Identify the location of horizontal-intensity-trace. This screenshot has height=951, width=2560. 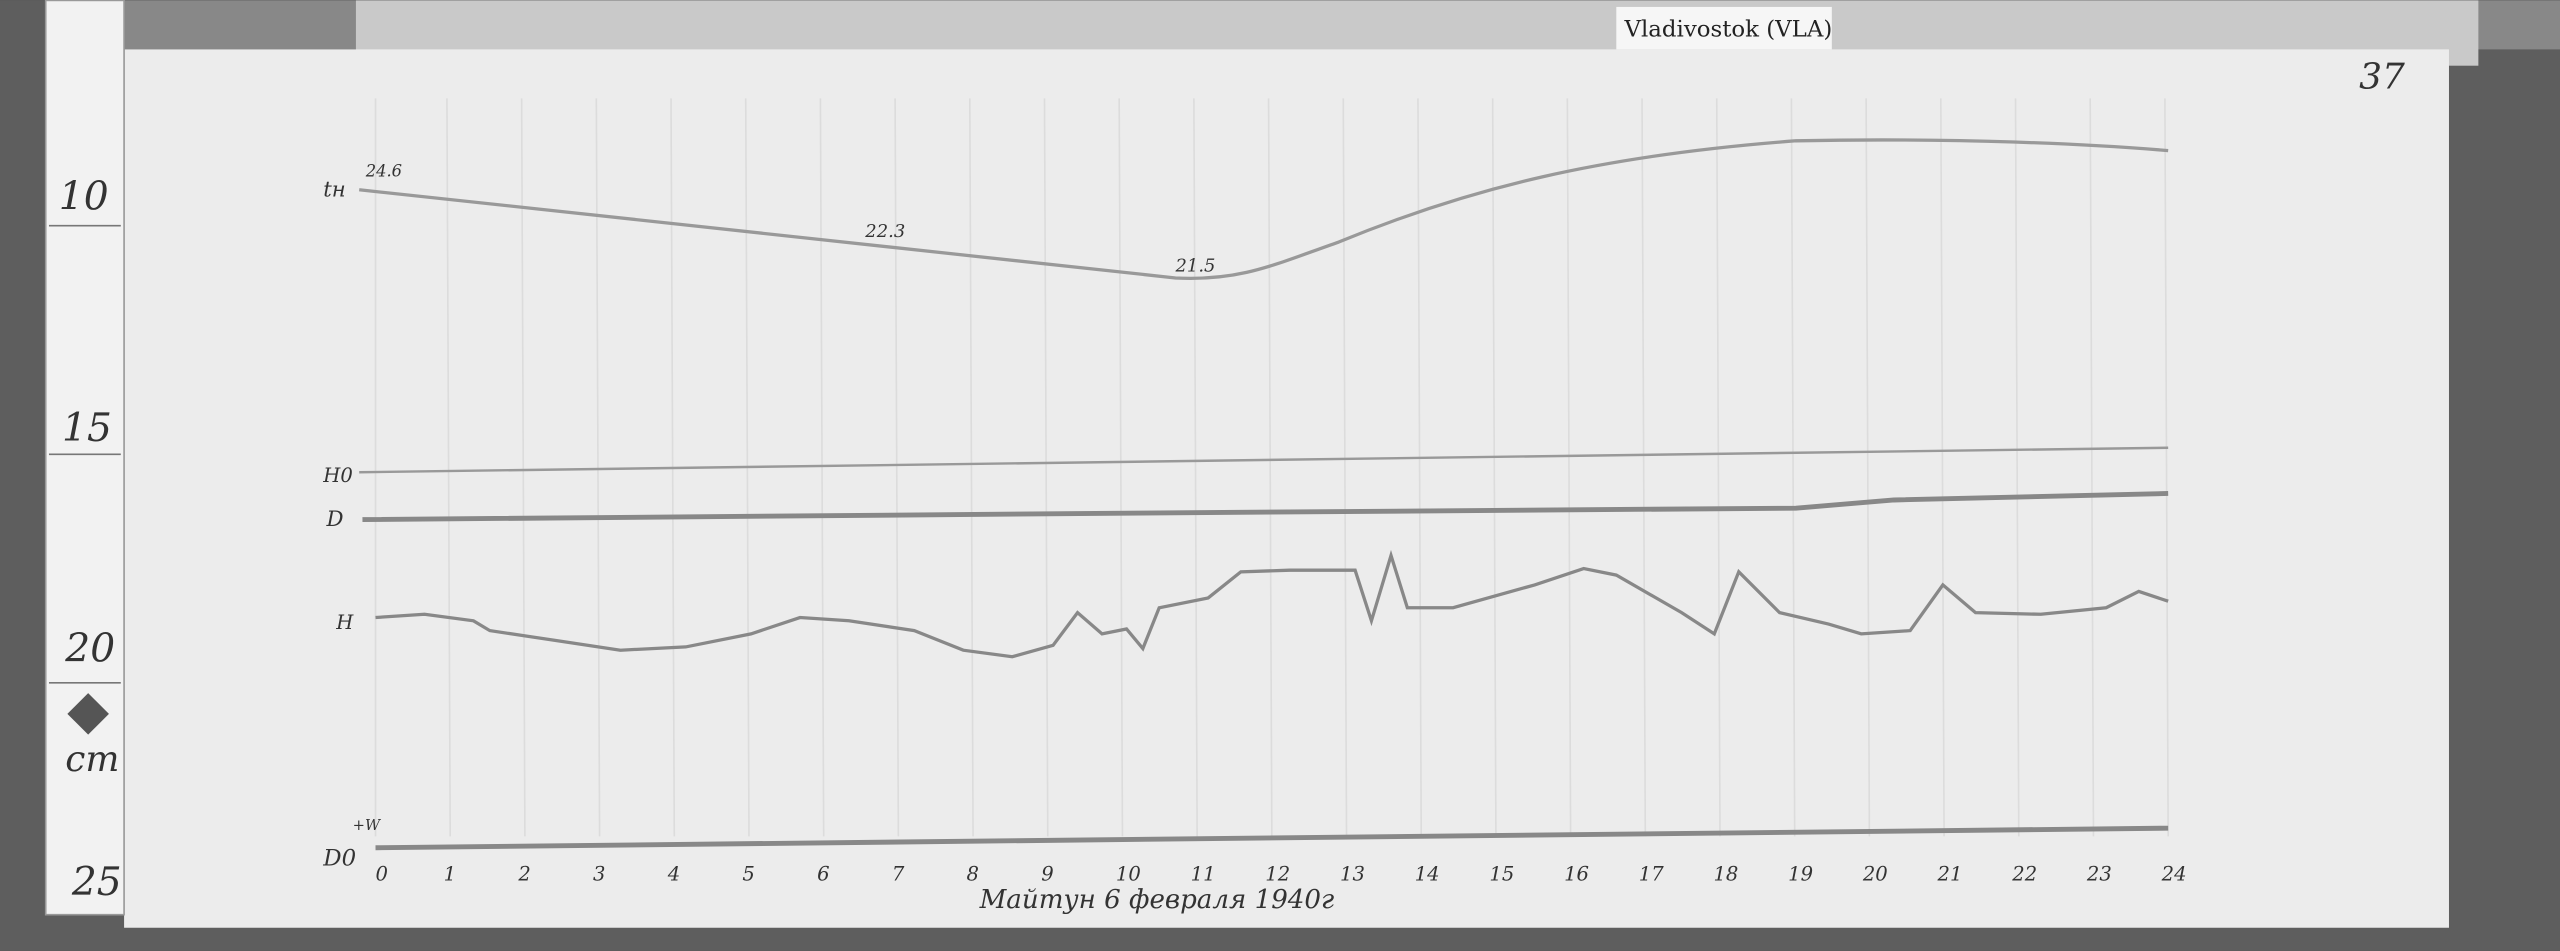
(1272, 604).